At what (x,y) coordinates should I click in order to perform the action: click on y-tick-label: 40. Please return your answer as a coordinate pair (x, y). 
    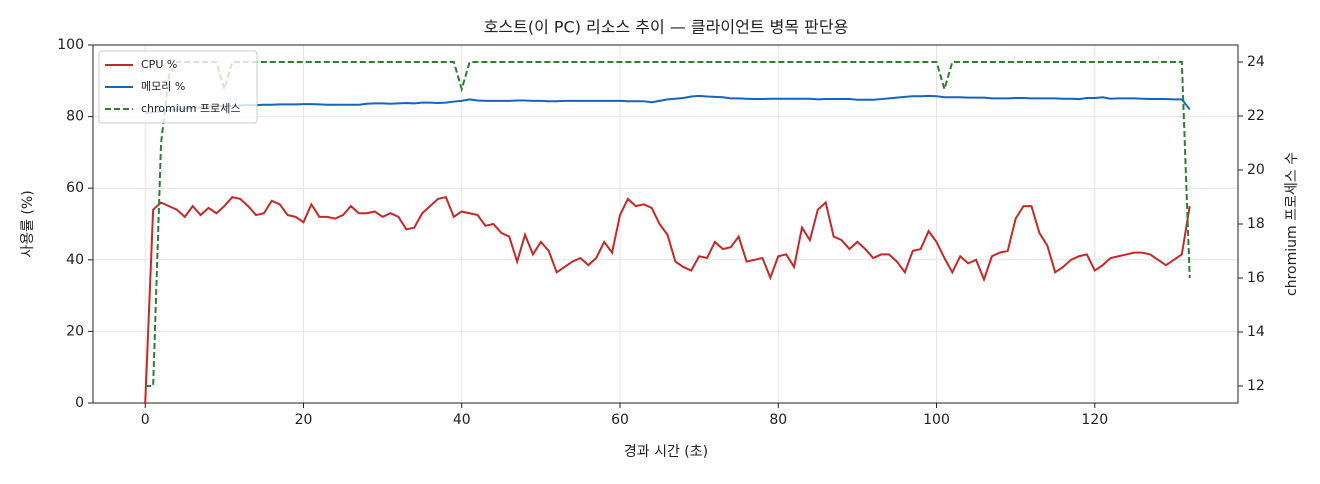
    Looking at the image, I should click on (75, 260).